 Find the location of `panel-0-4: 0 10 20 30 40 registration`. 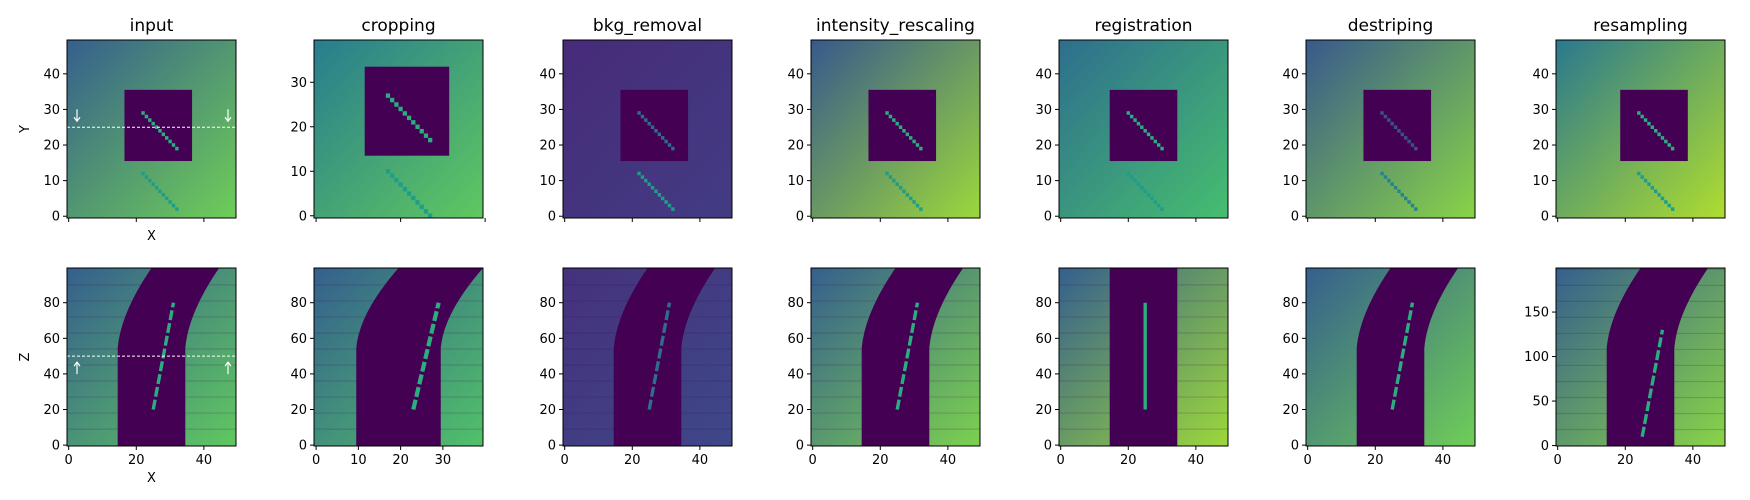

panel-0-4: 0 10 20 30 40 registration is located at coordinates (1132, 120).